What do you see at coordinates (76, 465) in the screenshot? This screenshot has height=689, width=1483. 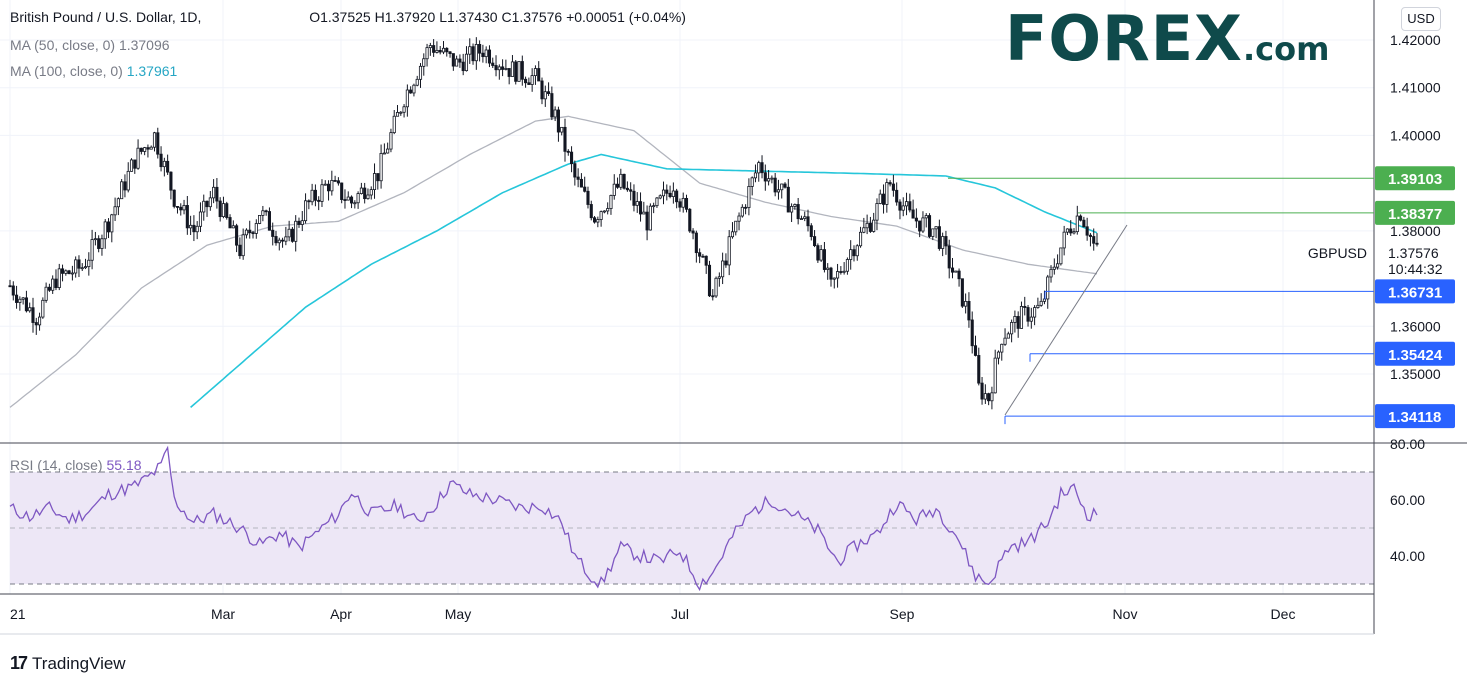 I see `legend-rsi-row: RSI (14, close) 55.18` at bounding box center [76, 465].